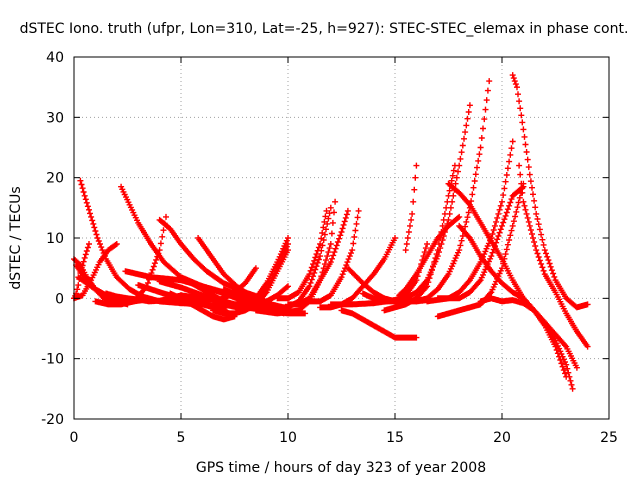  What do you see at coordinates (52, 360) in the screenshot?
I see `y-tick-label: -10` at bounding box center [52, 360].